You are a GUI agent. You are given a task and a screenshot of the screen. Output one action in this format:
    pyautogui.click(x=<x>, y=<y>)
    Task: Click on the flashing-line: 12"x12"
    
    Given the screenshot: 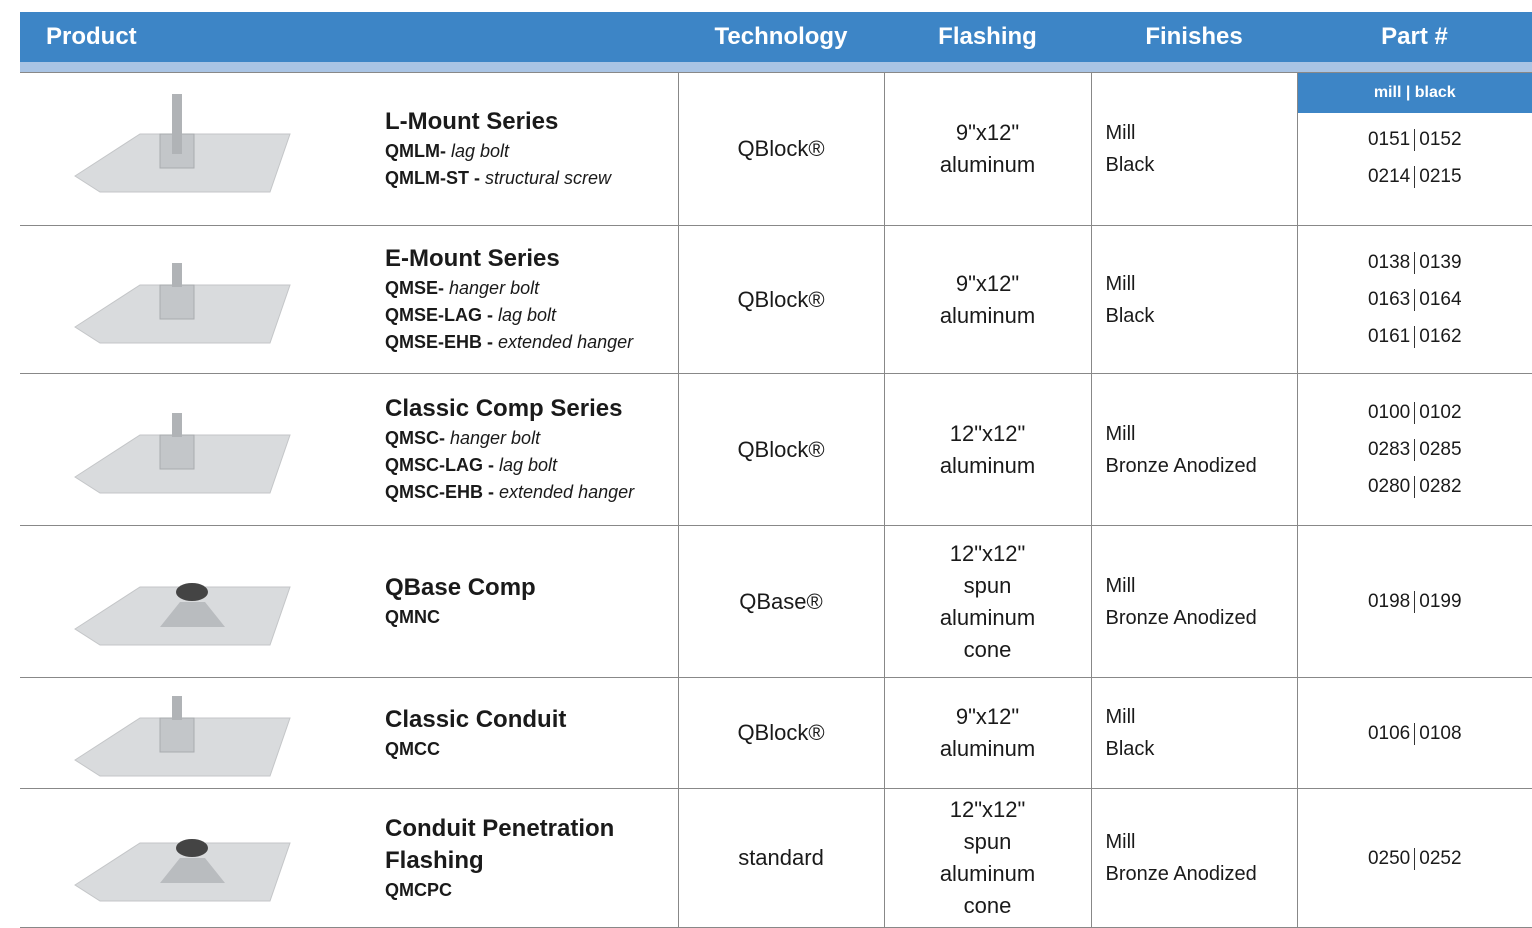 What is the action you would take?
    pyautogui.click(x=988, y=434)
    